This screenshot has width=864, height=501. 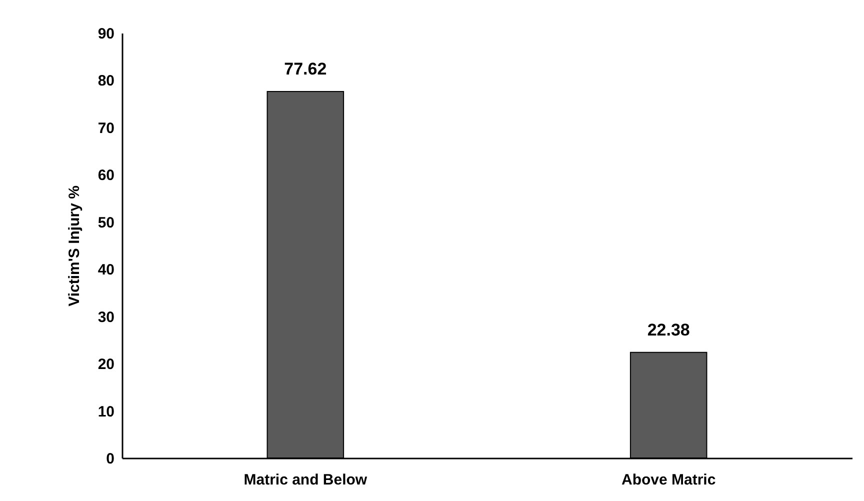 What do you see at coordinates (305, 68) in the screenshot?
I see `data-label: 77.62` at bounding box center [305, 68].